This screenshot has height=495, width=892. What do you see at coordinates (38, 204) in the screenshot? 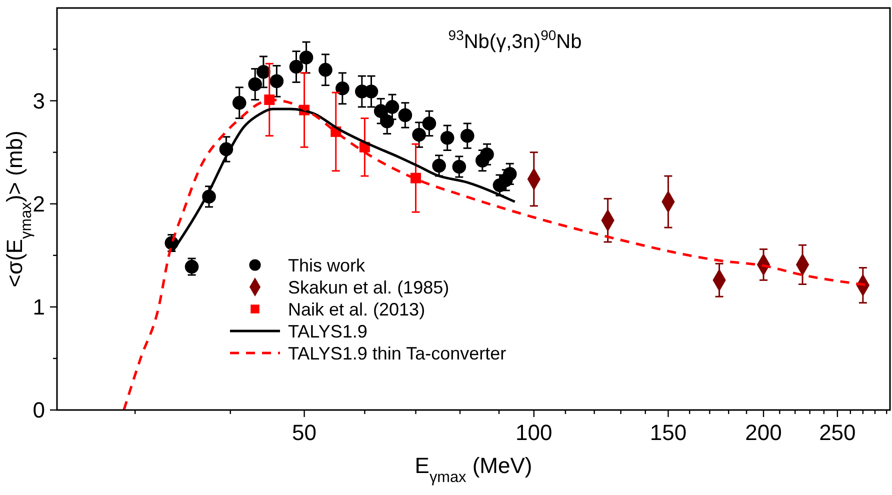
I see `y-tick-label: 2` at bounding box center [38, 204].